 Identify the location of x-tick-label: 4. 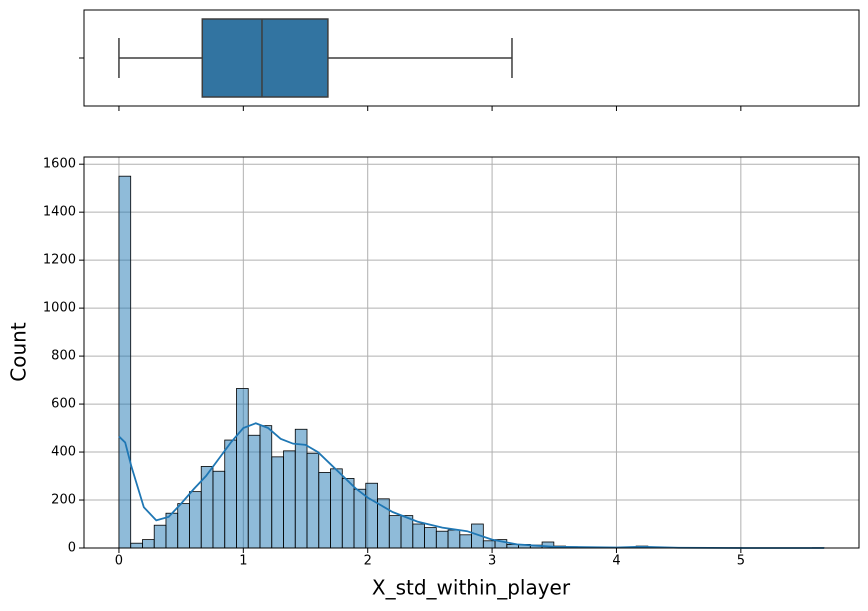
(616, 561).